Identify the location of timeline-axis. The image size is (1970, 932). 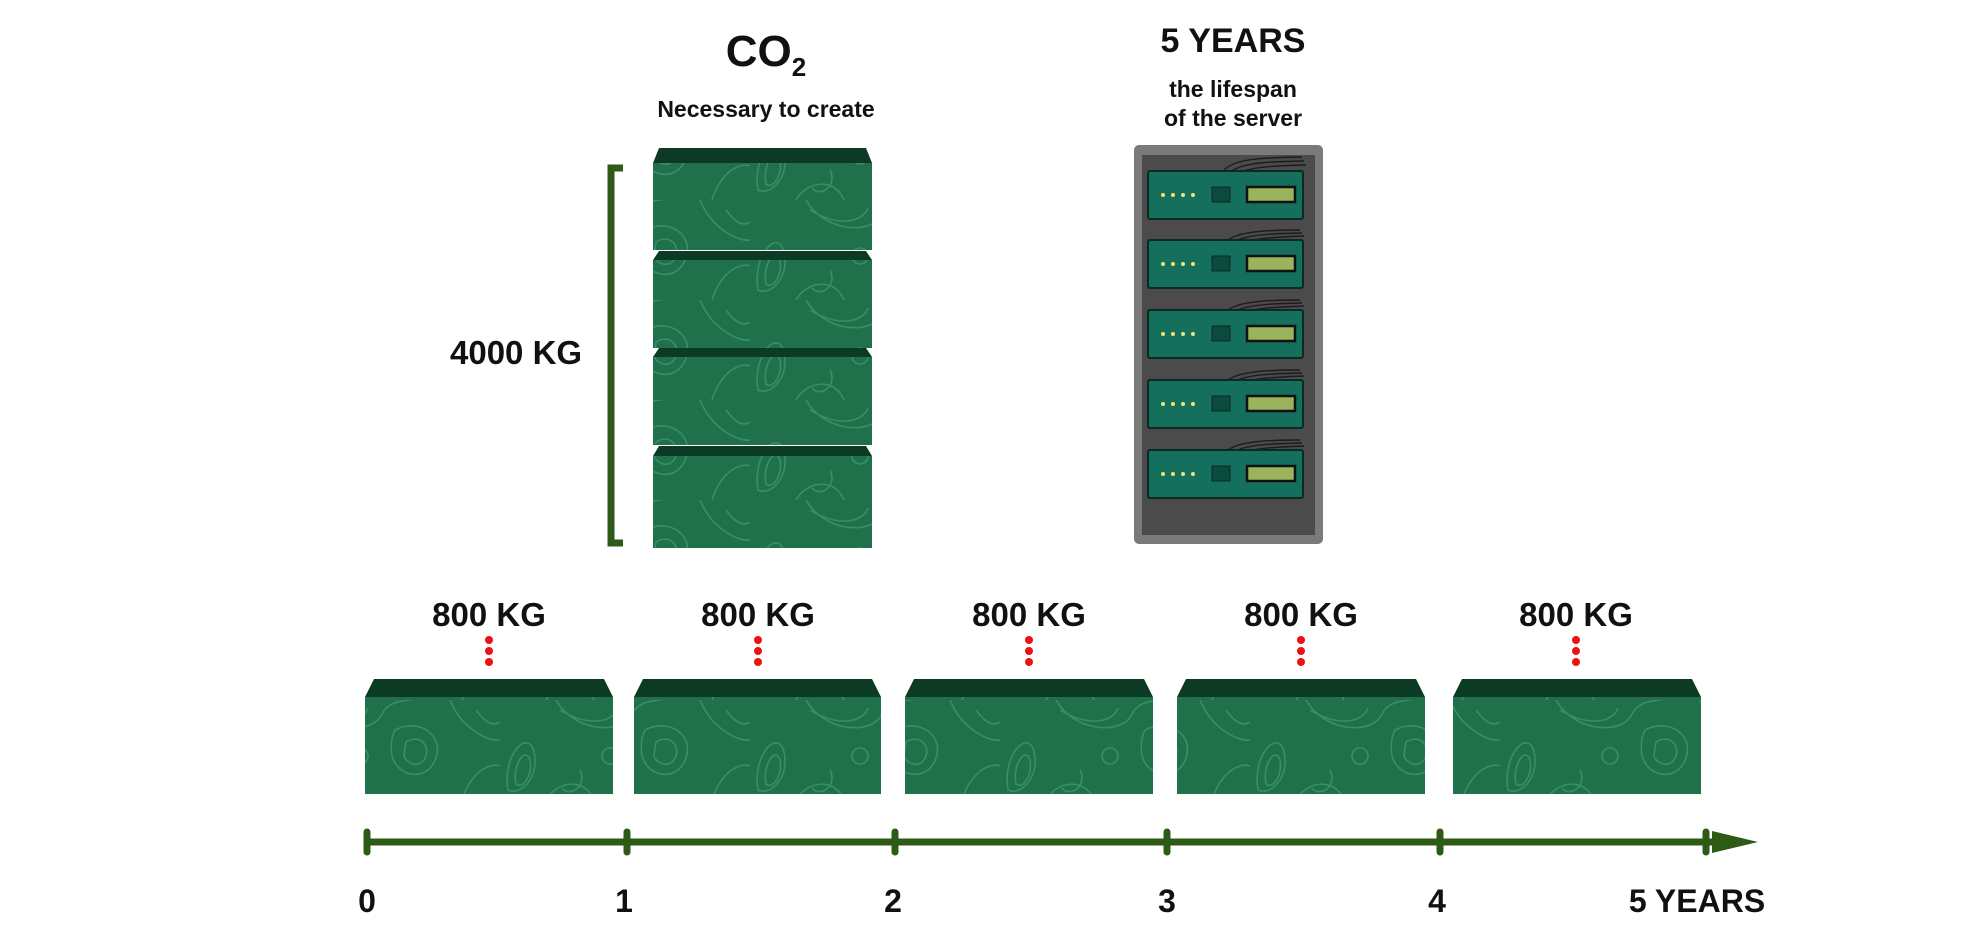
(1060, 842).